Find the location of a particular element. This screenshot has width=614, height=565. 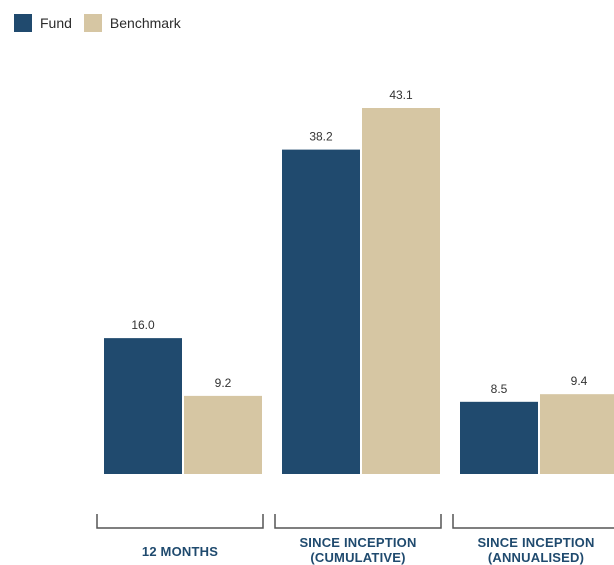

category-label-1-line-1: (CUMULATIVE) is located at coordinates (357, 557).